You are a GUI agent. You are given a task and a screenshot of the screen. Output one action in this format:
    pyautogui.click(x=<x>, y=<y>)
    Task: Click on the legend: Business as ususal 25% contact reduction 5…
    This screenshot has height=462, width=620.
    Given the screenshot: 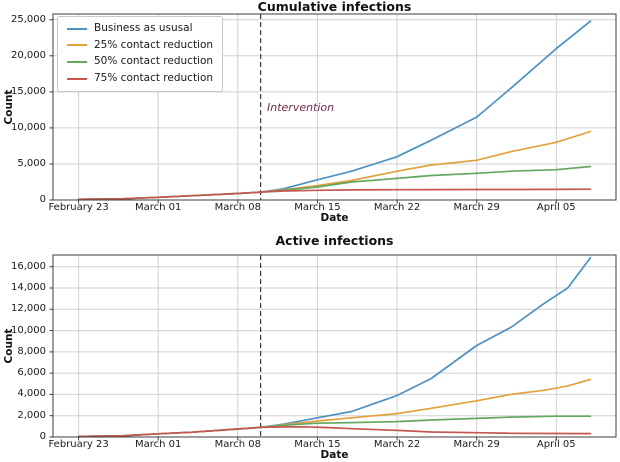 What is the action you would take?
    pyautogui.click(x=140, y=54)
    